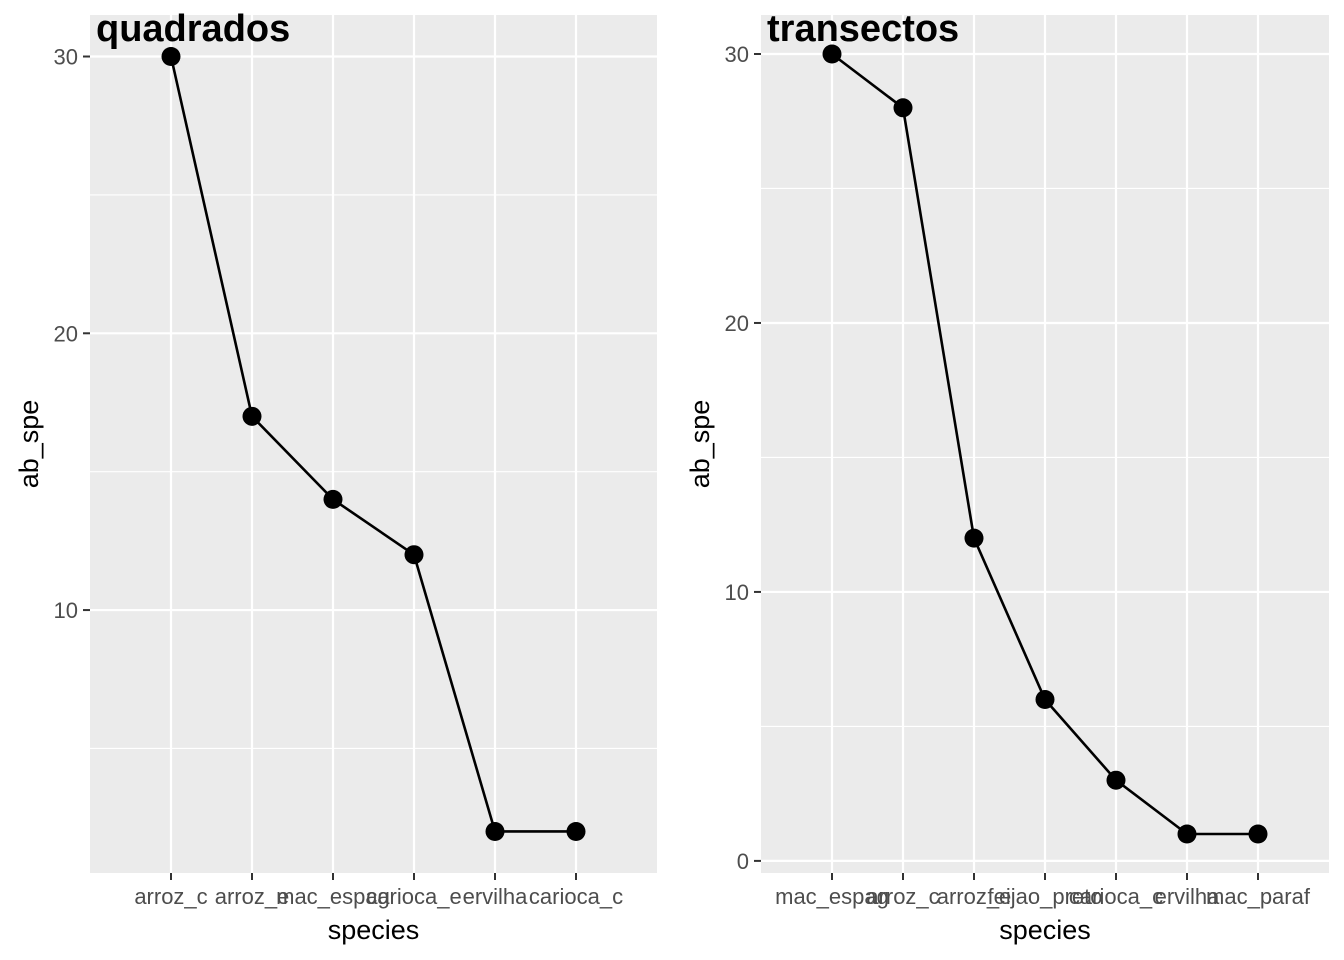 The image size is (1344, 960). What do you see at coordinates (1258, 896) in the screenshot?
I see `x-tick-label: mac_paraf` at bounding box center [1258, 896].